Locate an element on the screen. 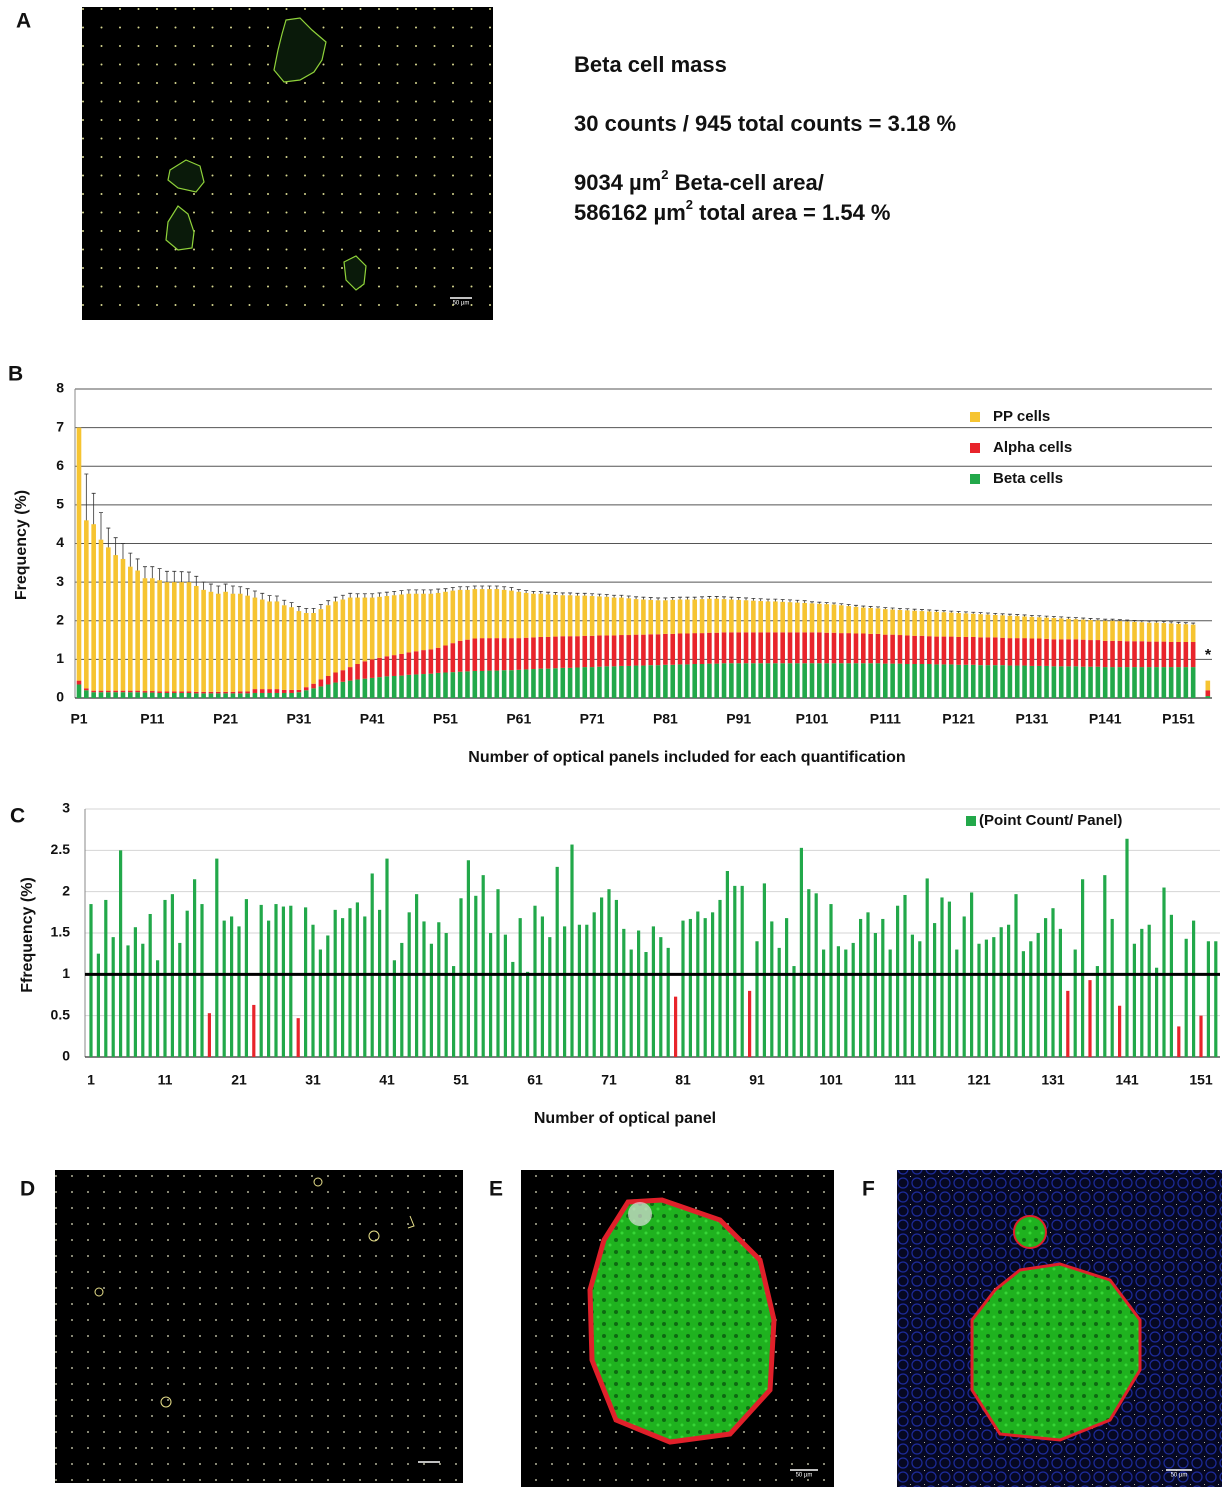 Image resolution: width=1230 pixels, height=1487 pixels. y-tick-label: 7 is located at coordinates (60, 426).